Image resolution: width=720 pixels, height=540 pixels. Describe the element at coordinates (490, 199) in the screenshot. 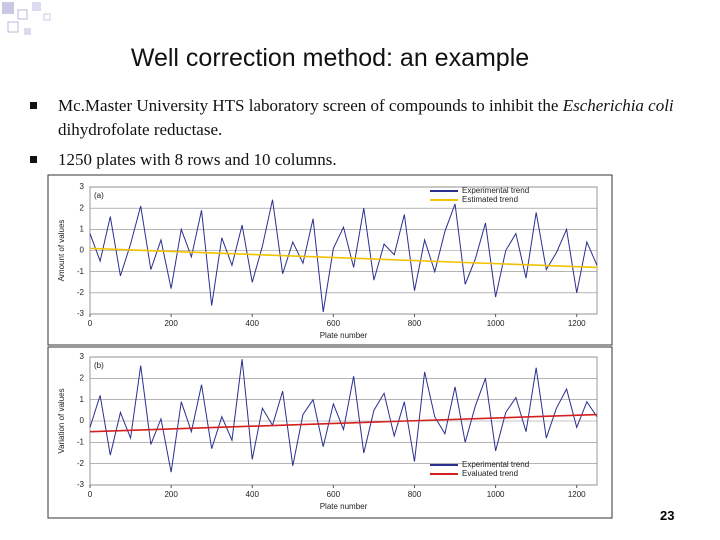

I see `legend-label: Estimated trend` at that location.